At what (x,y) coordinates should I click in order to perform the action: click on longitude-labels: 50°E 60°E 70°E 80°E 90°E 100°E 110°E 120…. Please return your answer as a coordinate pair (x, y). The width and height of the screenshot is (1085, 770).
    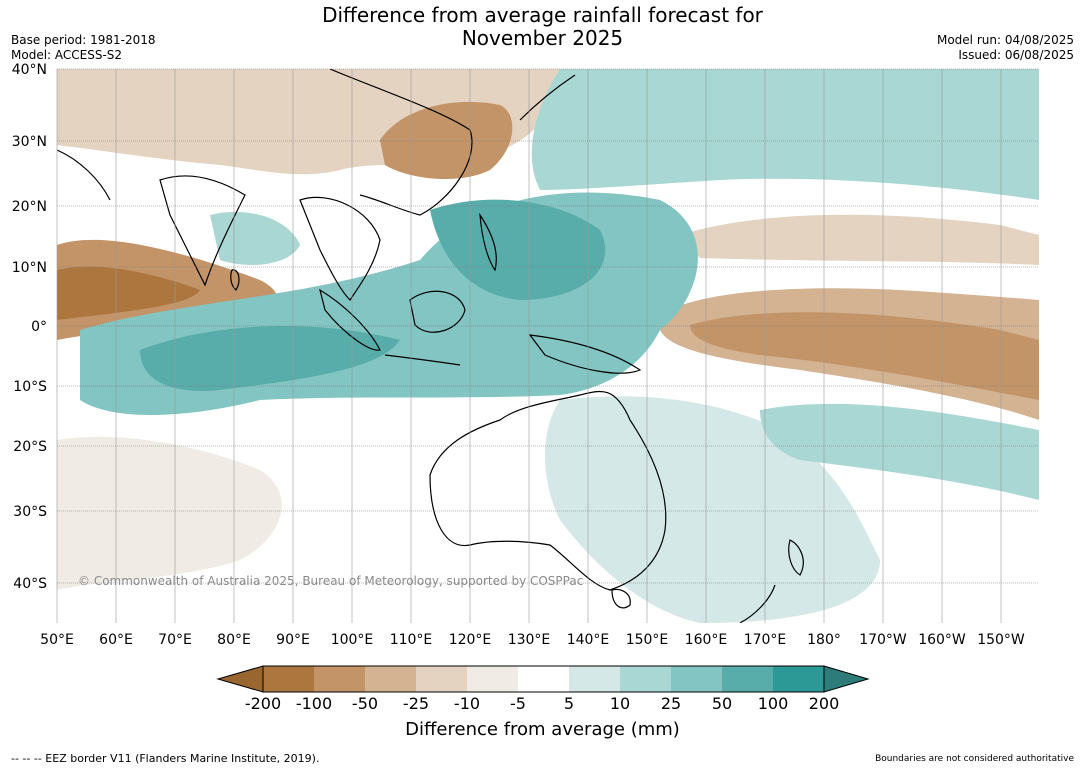
    Looking at the image, I should click on (532, 640).